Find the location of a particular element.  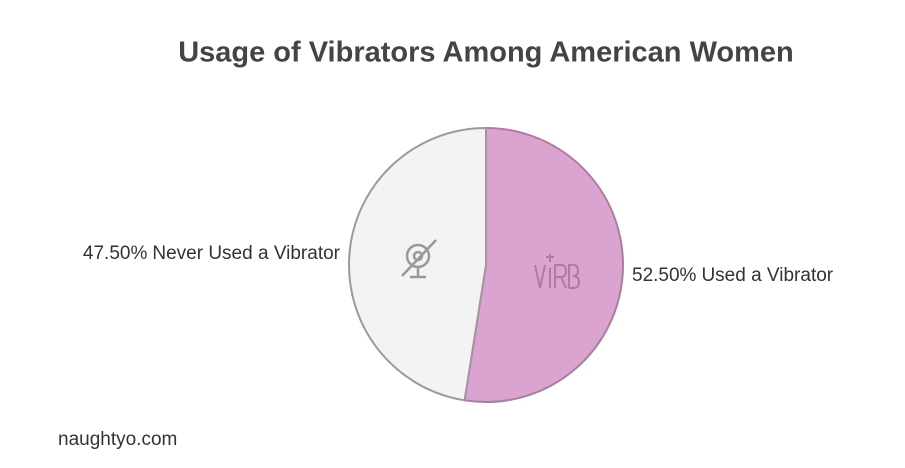

category-label: Never Used a Vibrator is located at coordinates (246, 253).